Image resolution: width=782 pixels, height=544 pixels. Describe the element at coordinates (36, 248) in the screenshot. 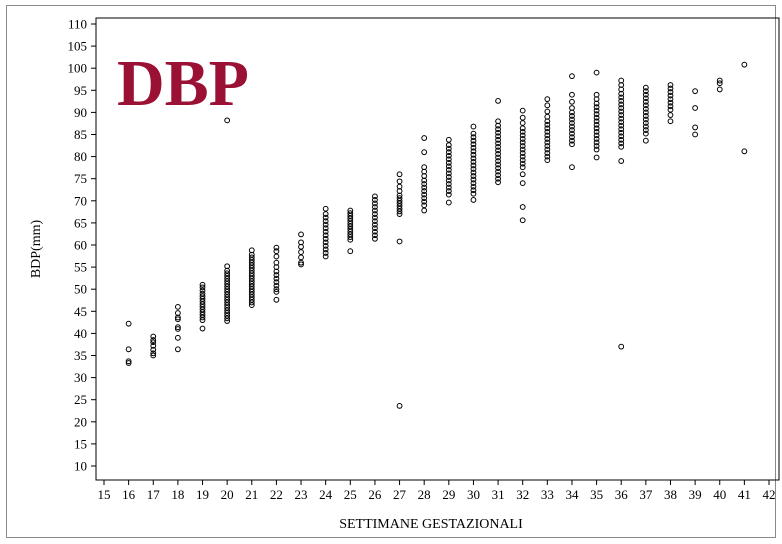

I see `y-axis-title: BDP(mm)` at that location.